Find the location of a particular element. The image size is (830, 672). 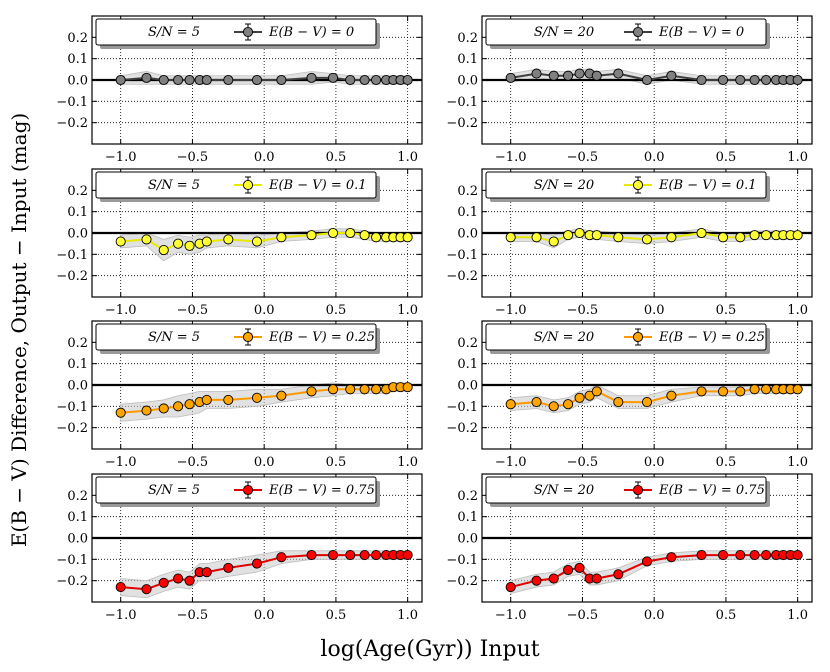

legend-sn-label: S/N = 20 is located at coordinates (564, 337).